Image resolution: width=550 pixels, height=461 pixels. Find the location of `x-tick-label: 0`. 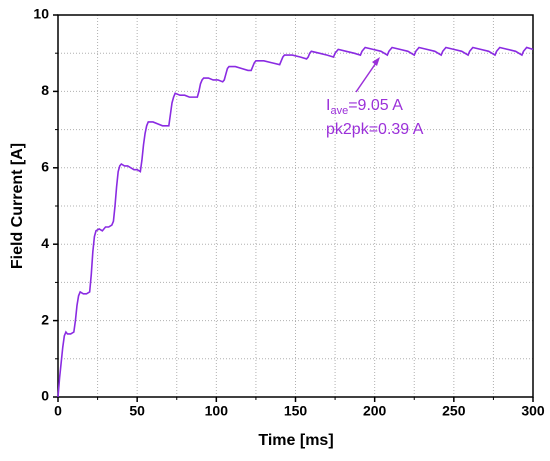

x-tick-label: 0 is located at coordinates (58, 411).